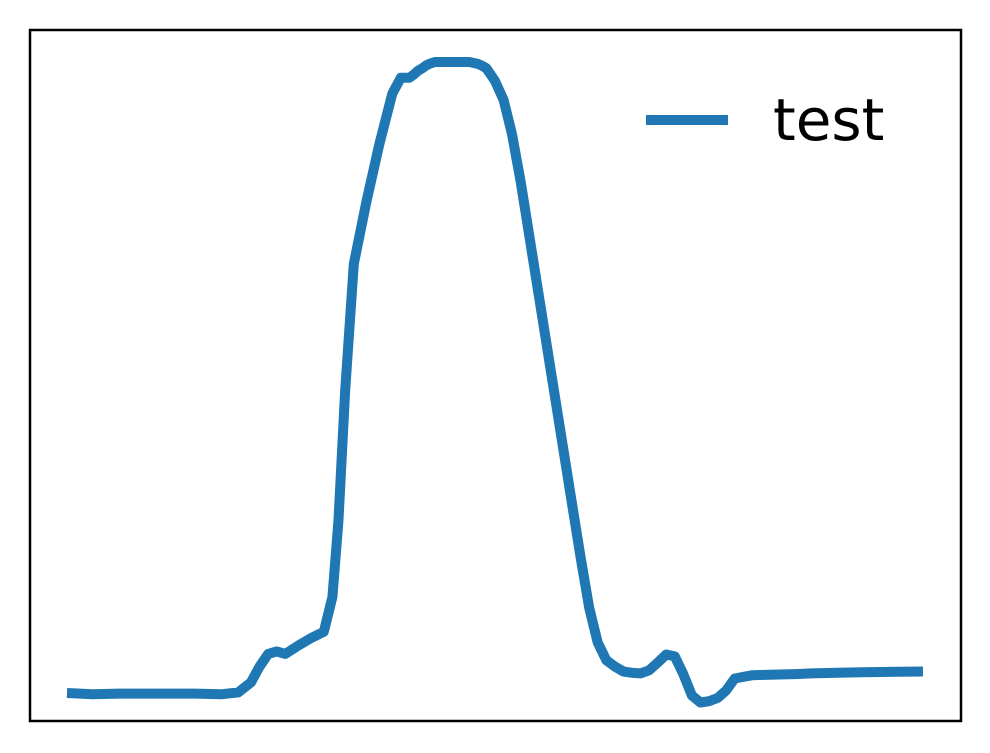 This screenshot has height=753, width=990. I want to click on legend-label-test: test, so click(828, 120).